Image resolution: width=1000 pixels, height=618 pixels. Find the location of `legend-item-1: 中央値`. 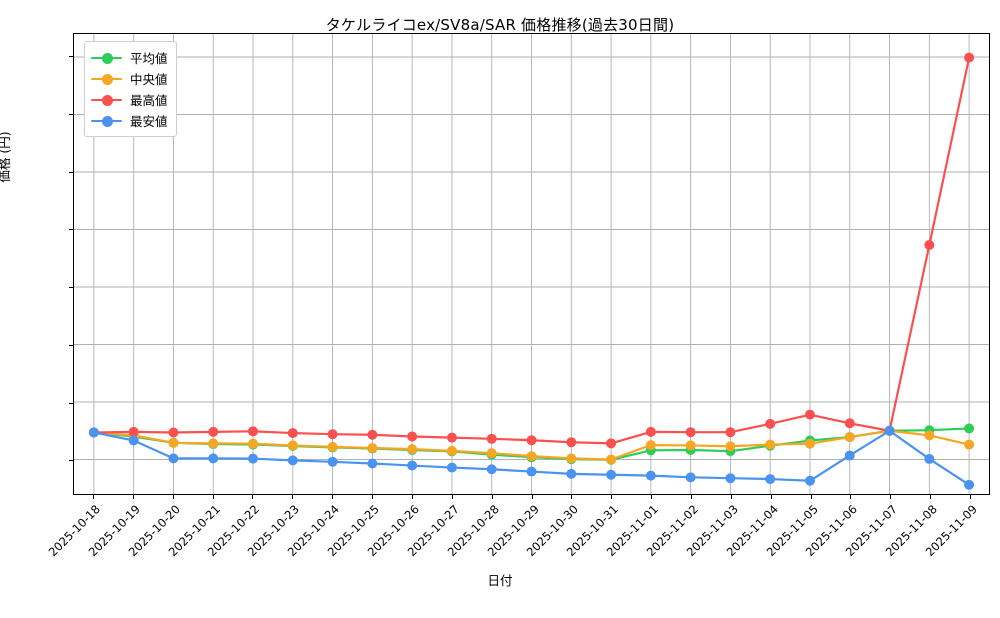

legend-item-1: 中央値 is located at coordinates (129, 78).